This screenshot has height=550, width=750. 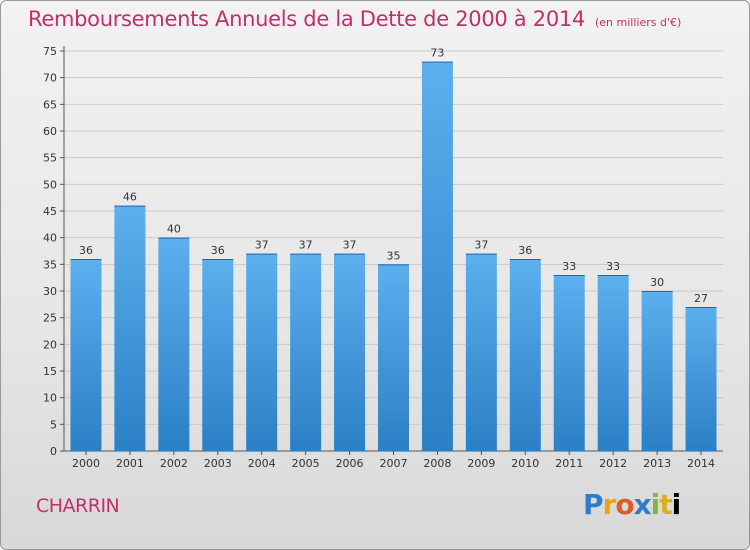 What do you see at coordinates (130, 463) in the screenshot?
I see `x-tick-label: 2001` at bounding box center [130, 463].